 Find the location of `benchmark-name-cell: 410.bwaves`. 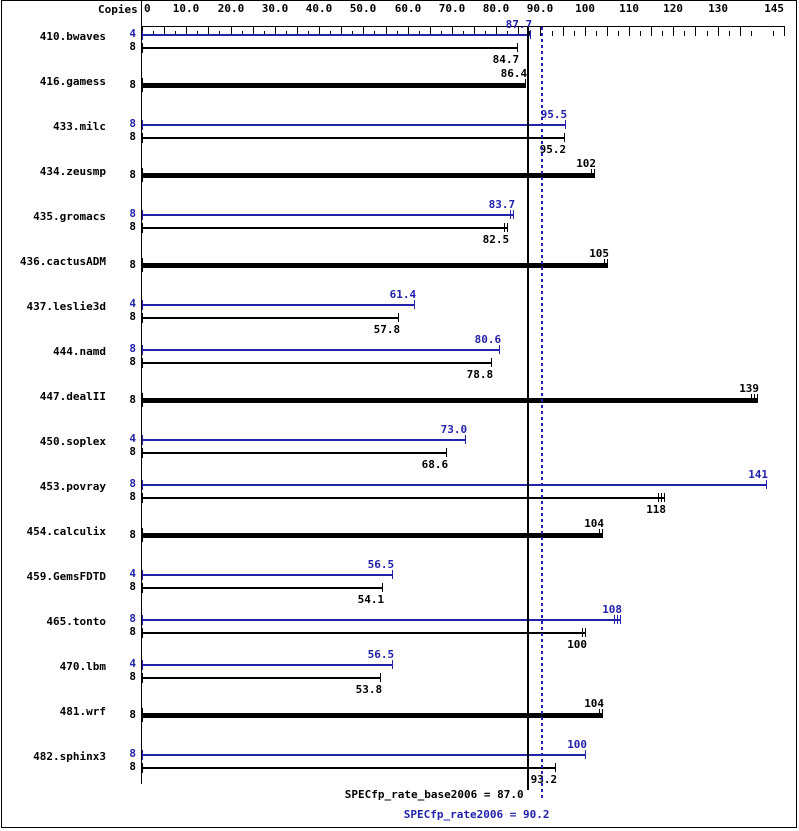

benchmark-name-cell: 410.bwaves is located at coordinates (53, 41).